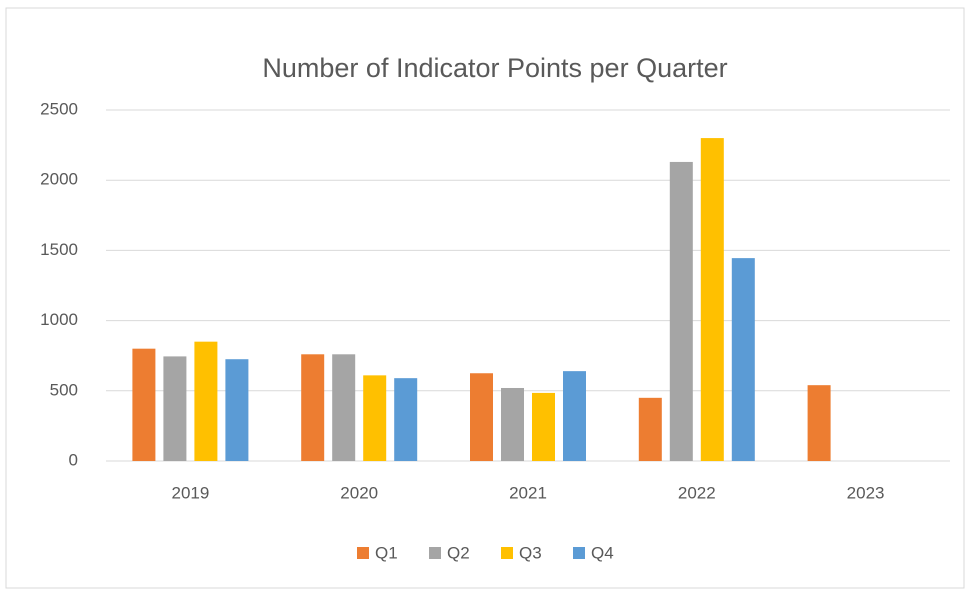 The height and width of the screenshot is (591, 970). Describe the element at coordinates (73, 459) in the screenshot. I see `y-tick-label: 0` at that location.